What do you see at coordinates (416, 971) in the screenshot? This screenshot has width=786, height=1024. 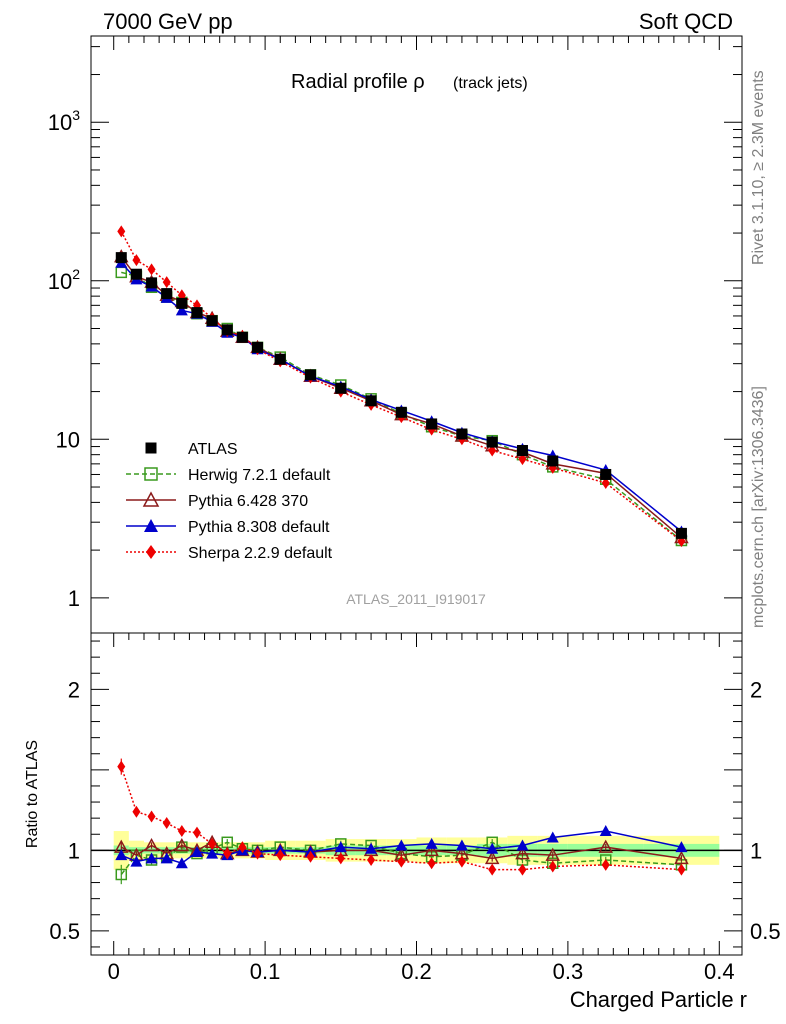 I see `x-tick-label: 0.2` at bounding box center [416, 971].